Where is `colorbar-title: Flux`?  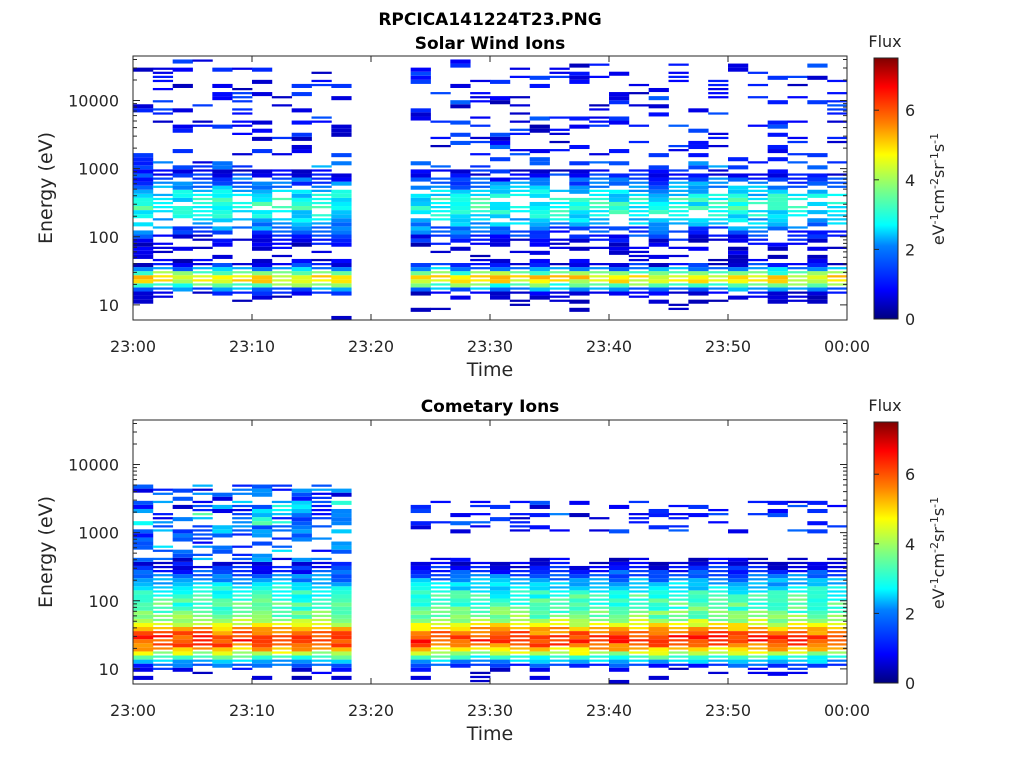
colorbar-title: Flux is located at coordinates (884, 405).